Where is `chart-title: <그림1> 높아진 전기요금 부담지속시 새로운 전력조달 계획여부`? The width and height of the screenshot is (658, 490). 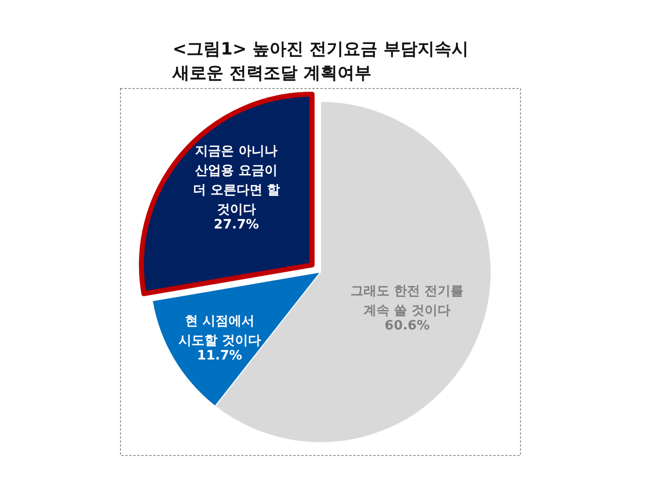 chart-title: <그림1> 높아진 전기요금 부담지속시 새로운 전력조달 계획여부 is located at coordinates (320, 62).